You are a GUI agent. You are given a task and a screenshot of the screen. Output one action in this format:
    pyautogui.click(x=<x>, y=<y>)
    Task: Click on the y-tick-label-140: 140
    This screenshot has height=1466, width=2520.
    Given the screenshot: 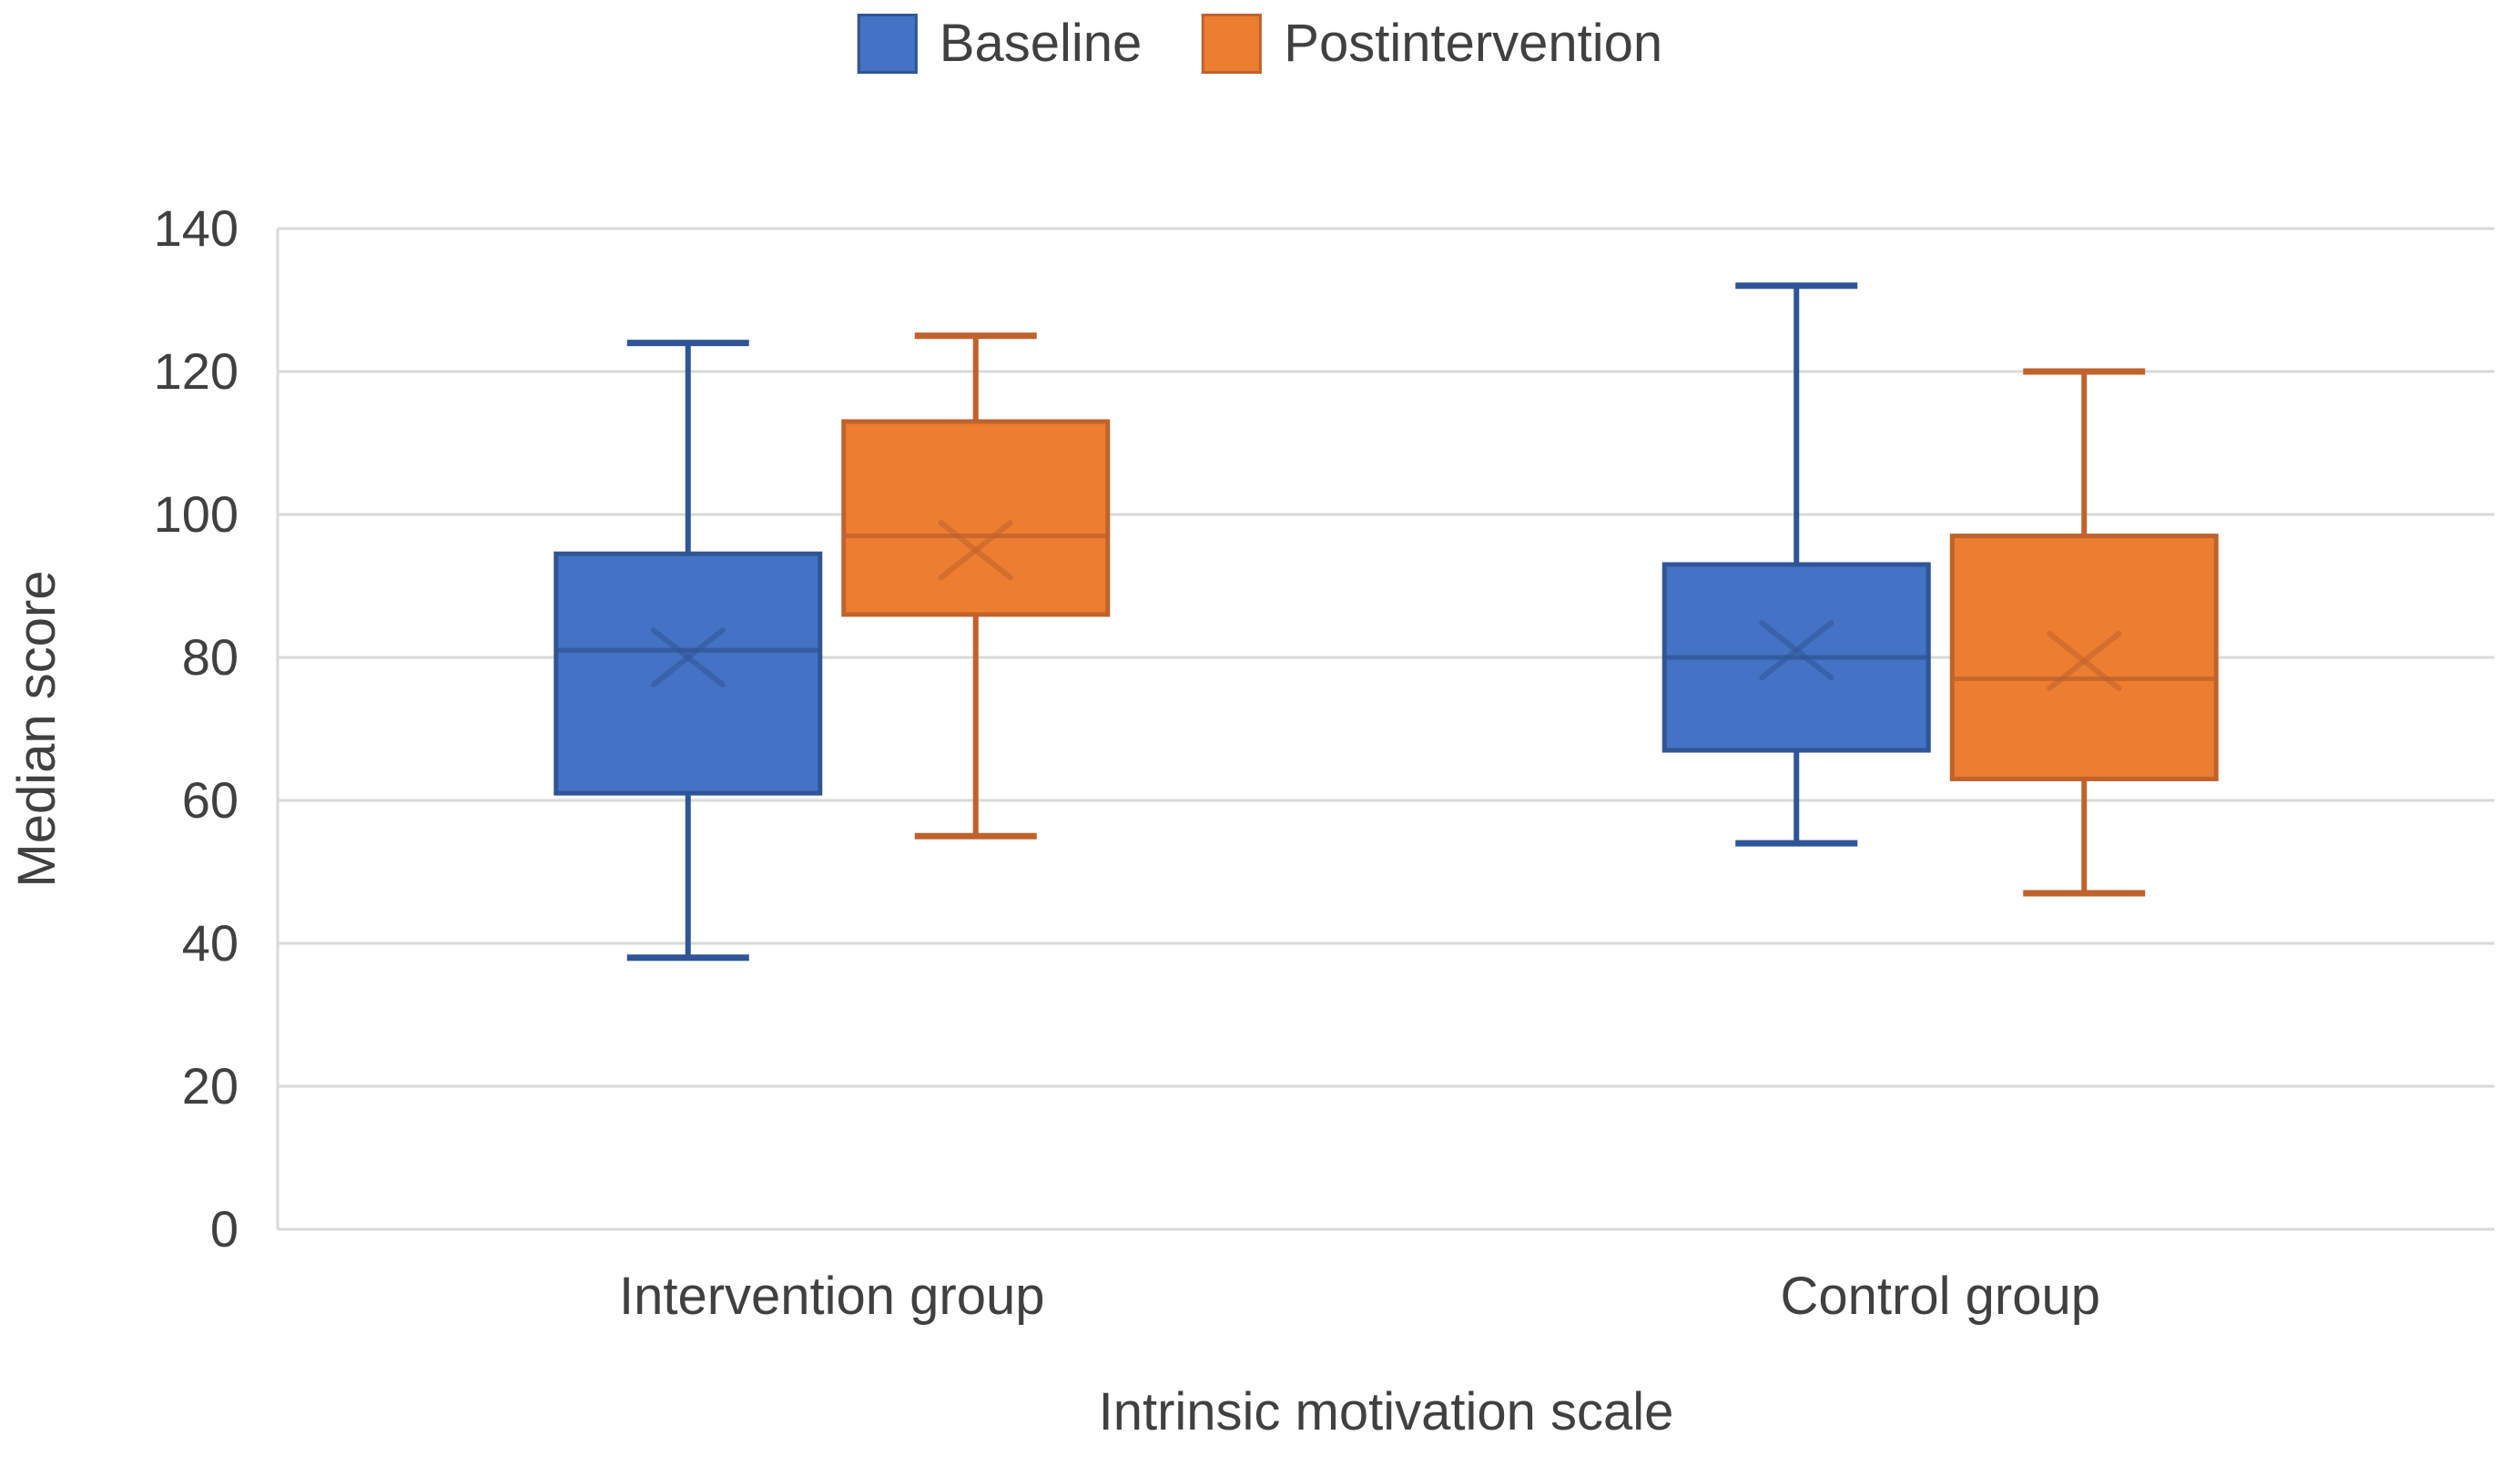 What is the action you would take?
    pyautogui.click(x=197, y=228)
    